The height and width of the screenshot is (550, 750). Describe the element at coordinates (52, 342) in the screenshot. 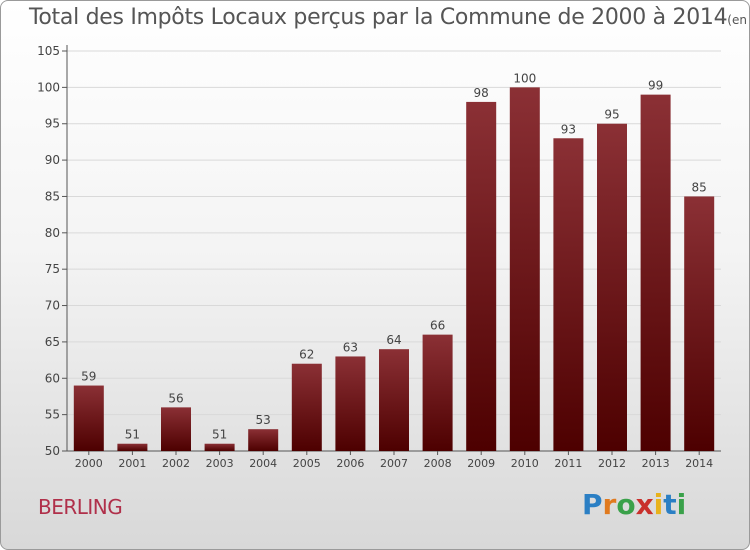

I see `y-tick-label: 65` at that location.